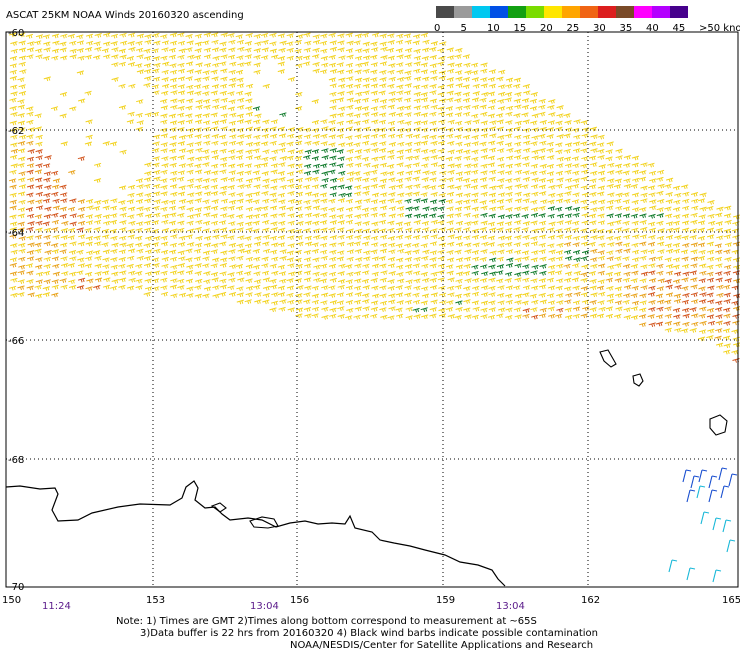 This screenshot has width=740, height=654. Describe the element at coordinates (719, 28) in the screenshot. I see `legend-tick-label: >50 knots` at that location.